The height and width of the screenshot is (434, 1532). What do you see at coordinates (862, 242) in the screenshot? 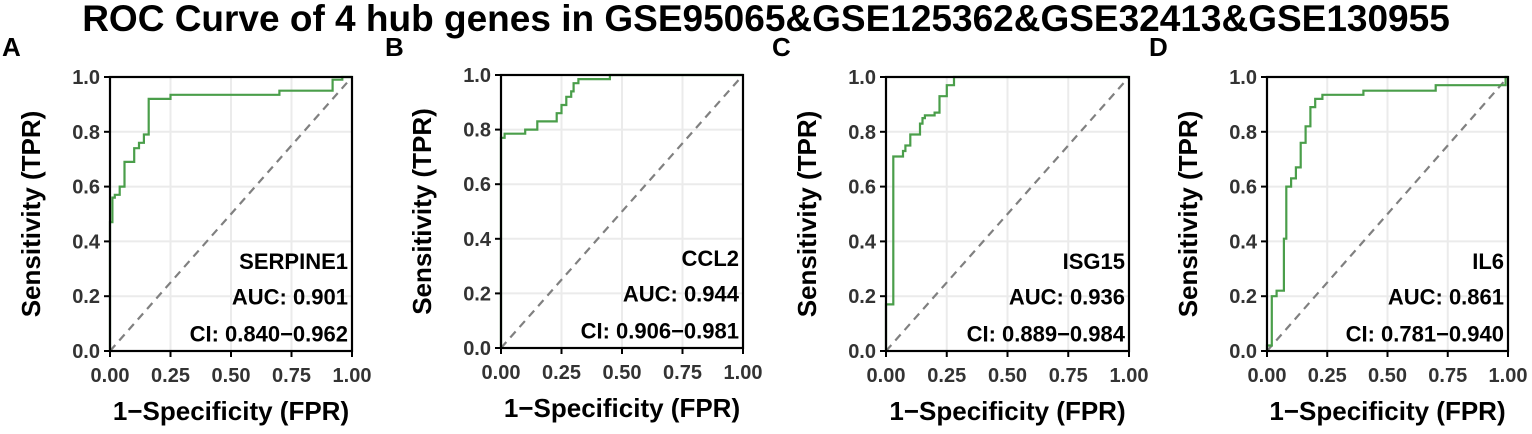
I see `panel-c-y-tick-label: 0.4` at bounding box center [862, 242].